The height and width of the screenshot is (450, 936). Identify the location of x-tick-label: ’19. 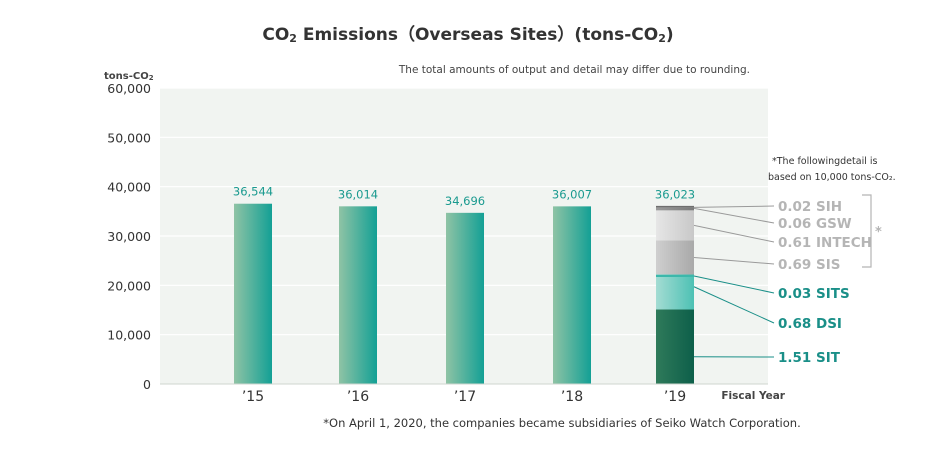
(675, 397).